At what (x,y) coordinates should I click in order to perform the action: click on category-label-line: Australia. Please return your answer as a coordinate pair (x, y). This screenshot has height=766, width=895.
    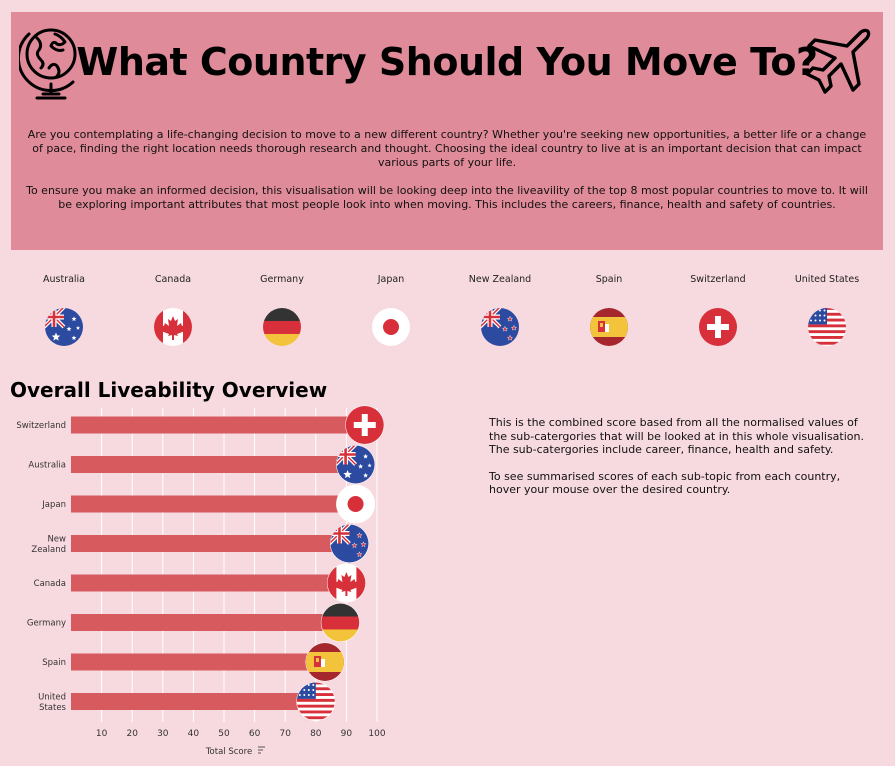
    Looking at the image, I should click on (47, 466).